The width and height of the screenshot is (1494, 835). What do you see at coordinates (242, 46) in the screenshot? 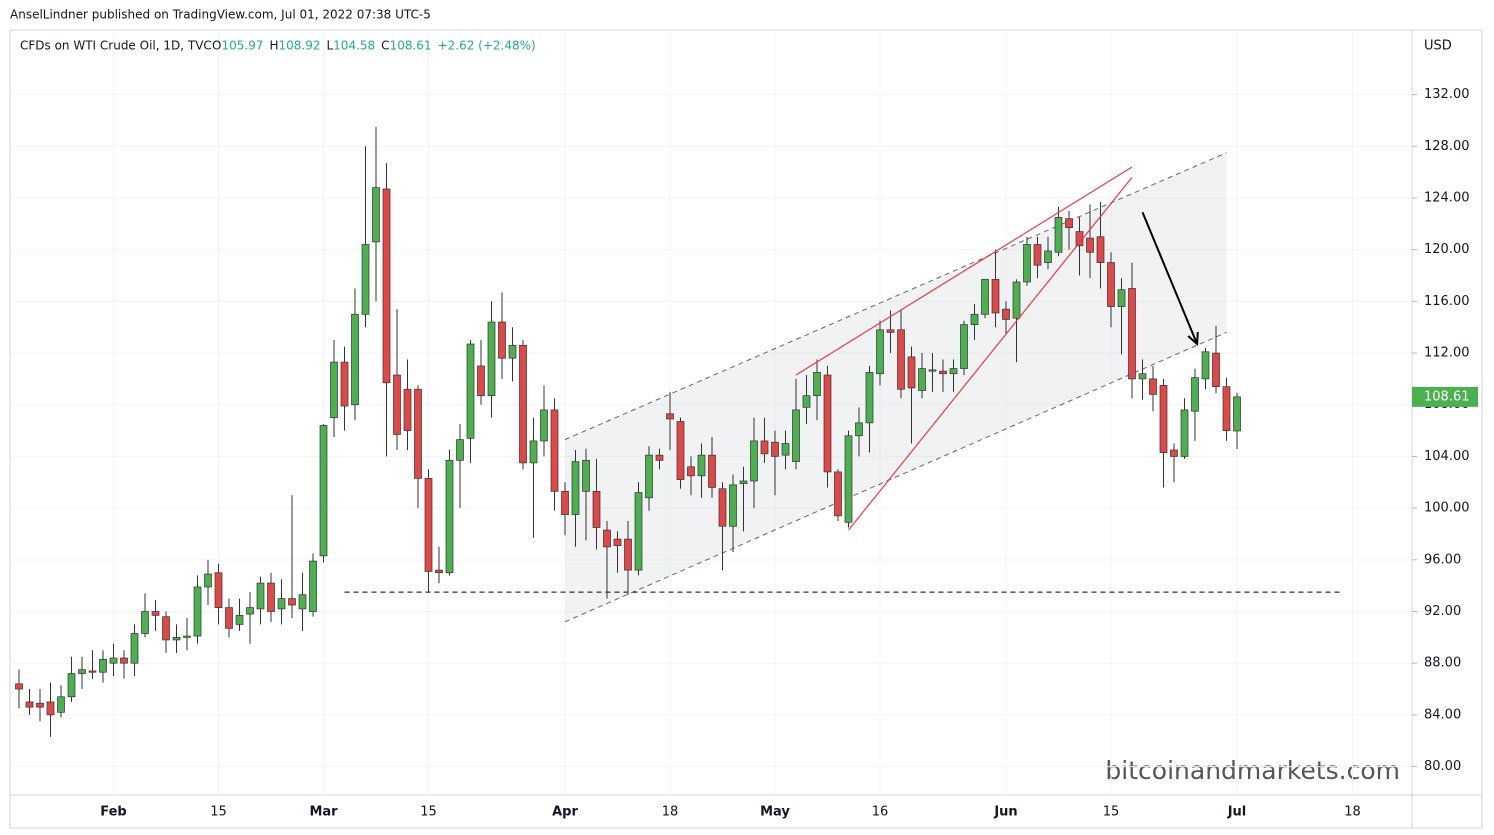
I see `ohlc-value: 105.97` at bounding box center [242, 46].